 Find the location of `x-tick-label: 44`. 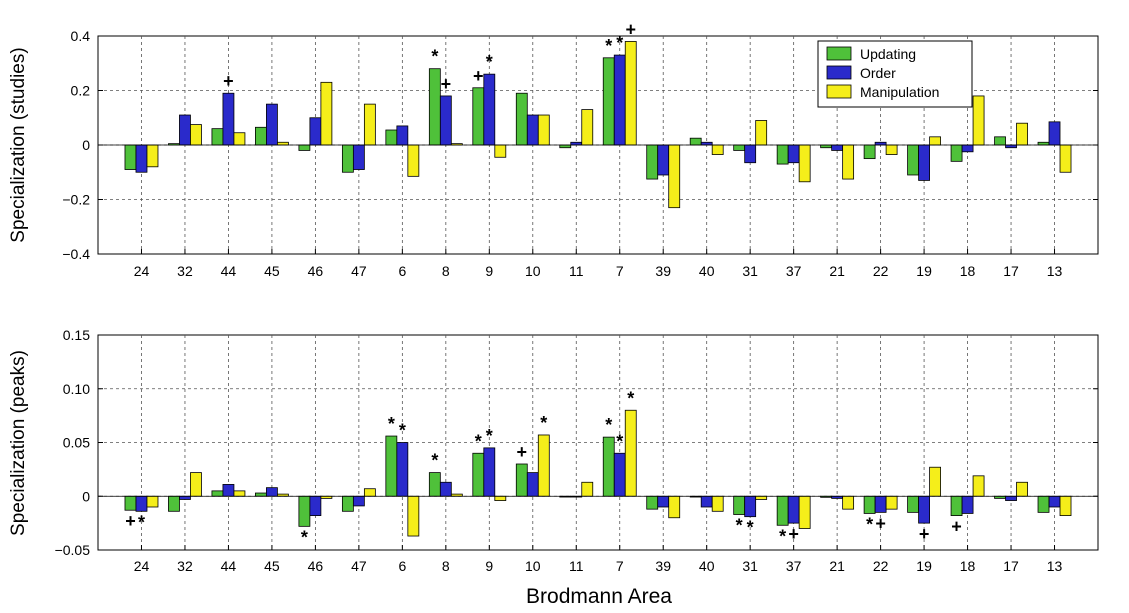

x-tick-label: 44 is located at coordinates (229, 566).